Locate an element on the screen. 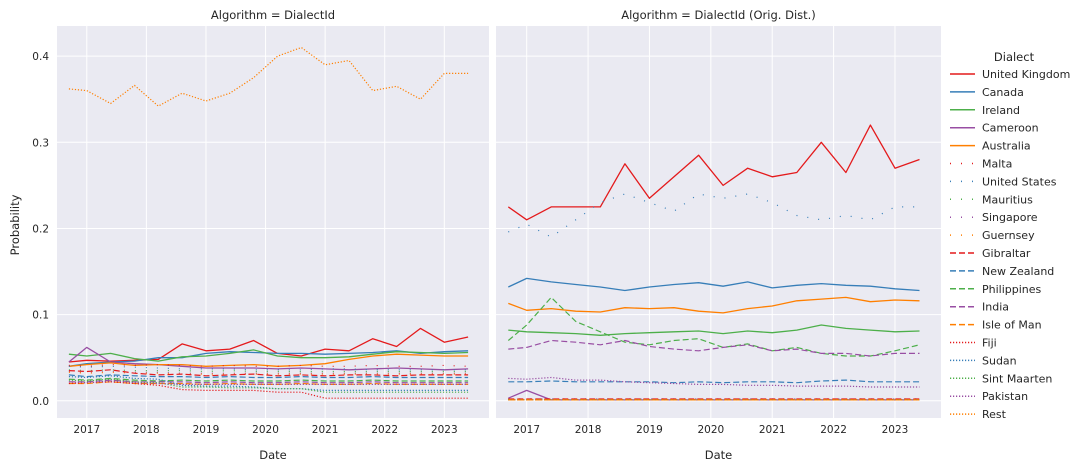 The width and height of the screenshot is (1087, 471). legend-entry: India is located at coordinates (995, 307).